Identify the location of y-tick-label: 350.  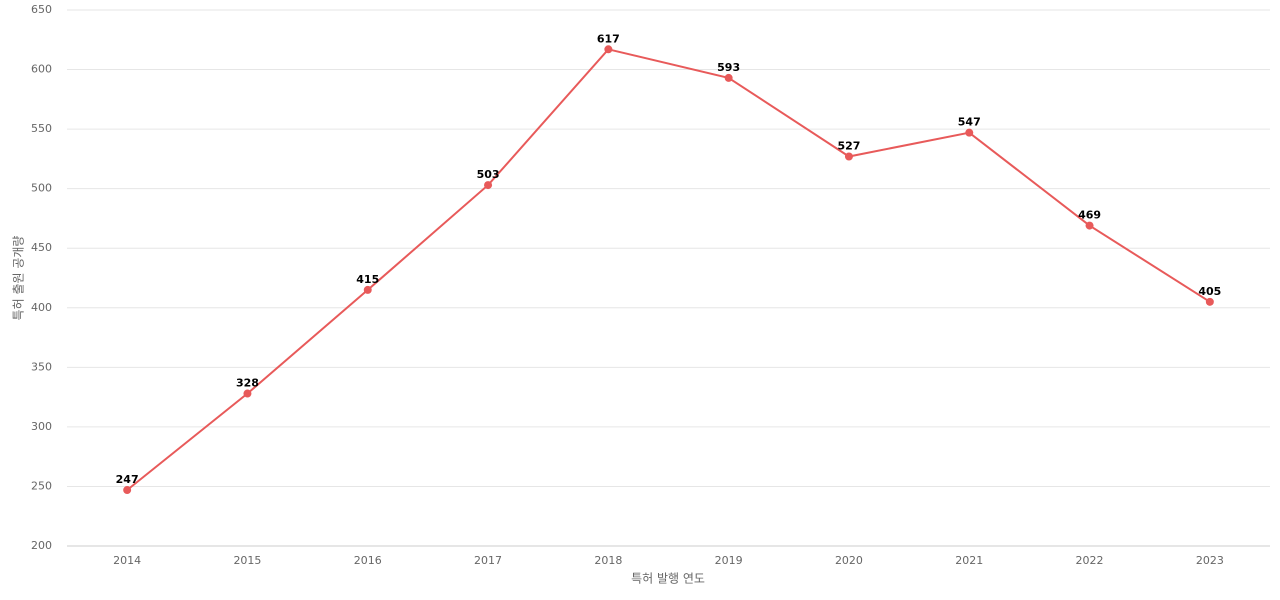
(41, 366).